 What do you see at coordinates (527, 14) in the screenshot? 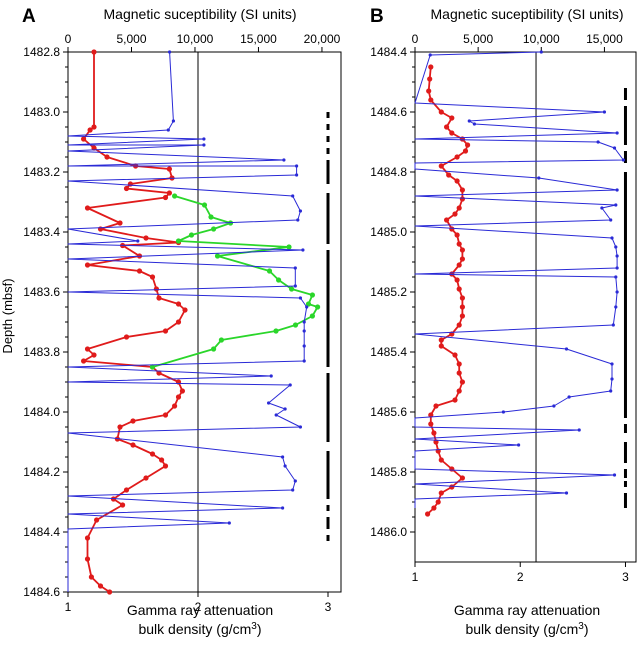
I see `panel-b-top-axis-title: Magnetic suceptibility (SI units)` at bounding box center [527, 14].